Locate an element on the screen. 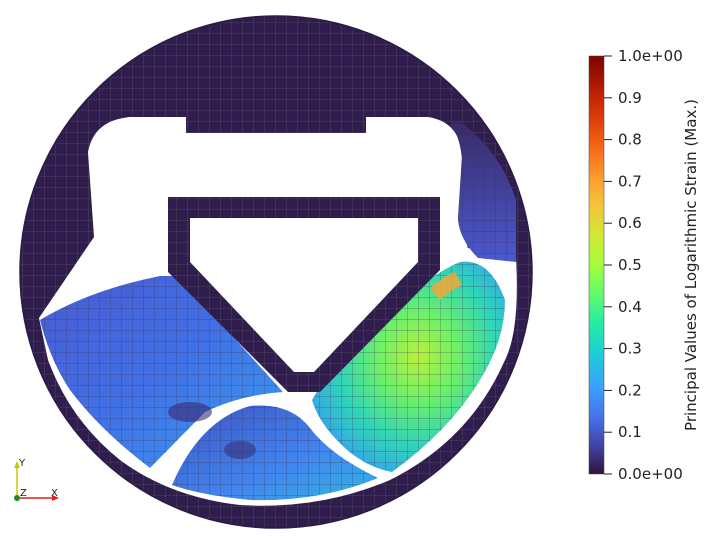 This screenshot has height=536, width=705. axis-x-label: X is located at coordinates (54, 493).